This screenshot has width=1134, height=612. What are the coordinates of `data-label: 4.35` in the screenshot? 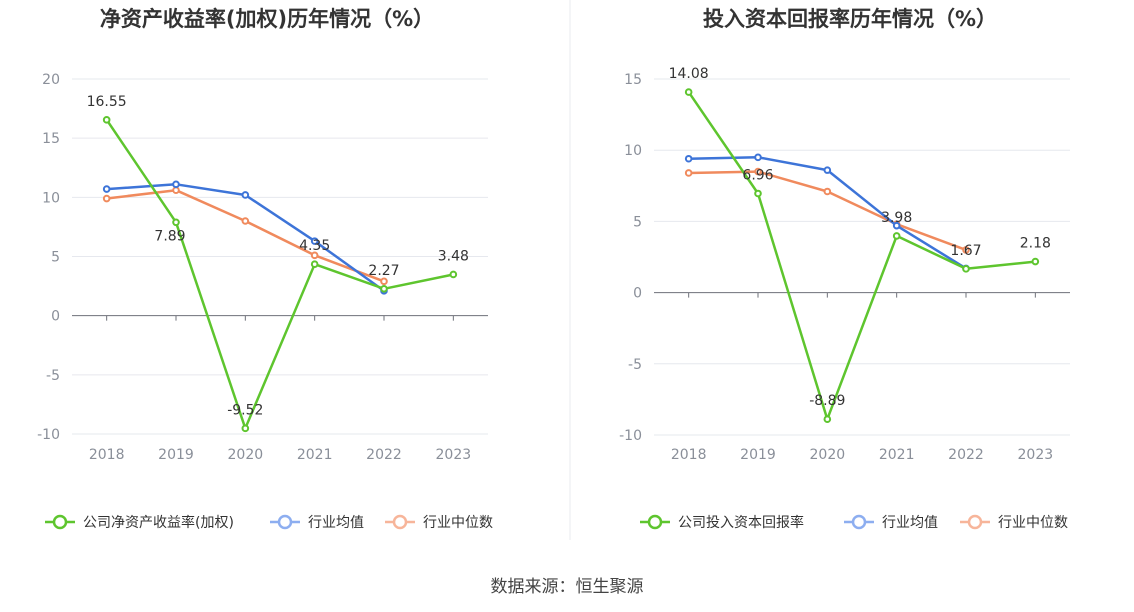 It's located at (314, 246).